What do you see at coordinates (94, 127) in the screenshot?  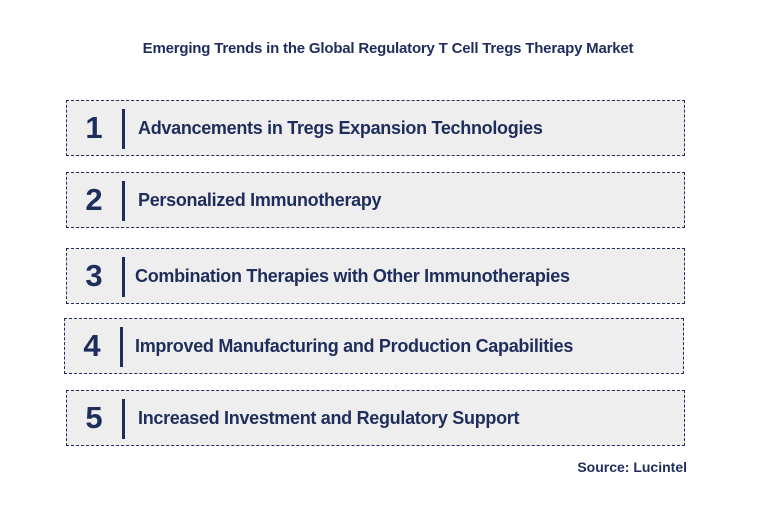 I see `trend-number: 1` at bounding box center [94, 127].